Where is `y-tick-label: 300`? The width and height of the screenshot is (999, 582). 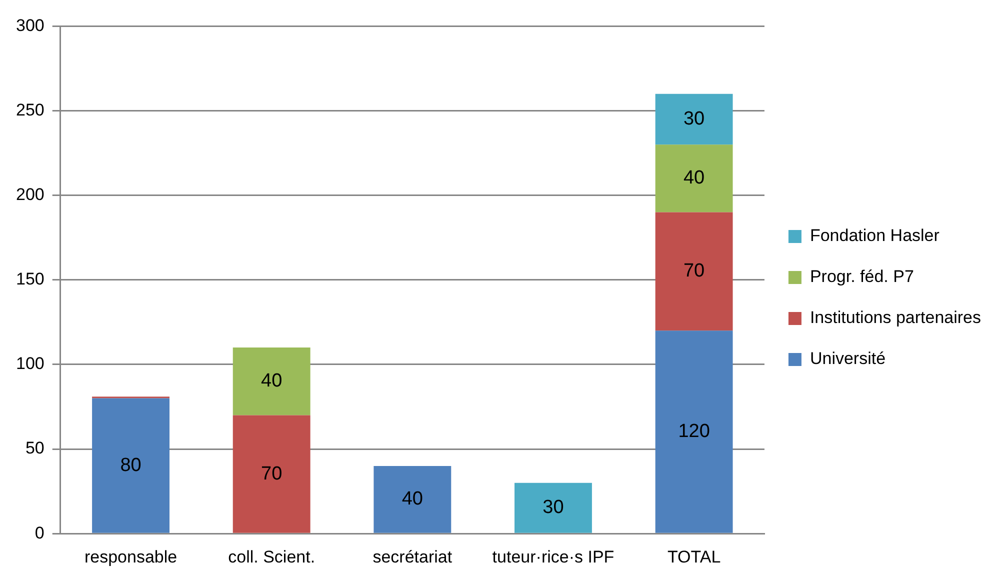 y-tick-label: 300 is located at coordinates (30, 25).